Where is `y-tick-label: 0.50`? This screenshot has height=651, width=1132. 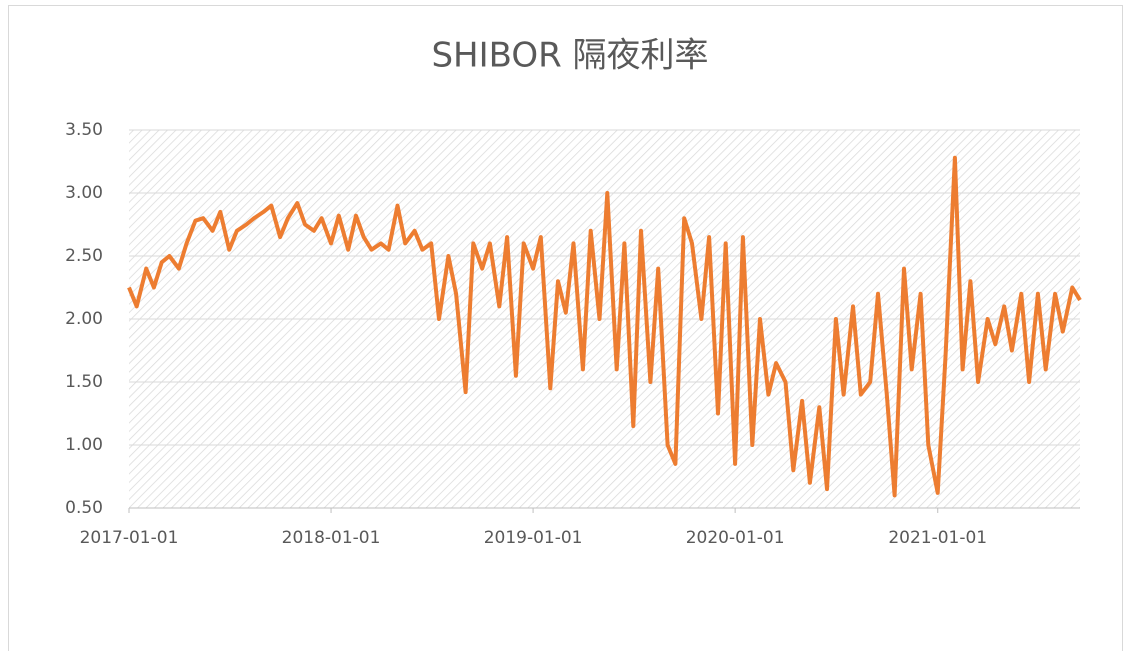
y-tick-label: 0.50 is located at coordinates (84, 508).